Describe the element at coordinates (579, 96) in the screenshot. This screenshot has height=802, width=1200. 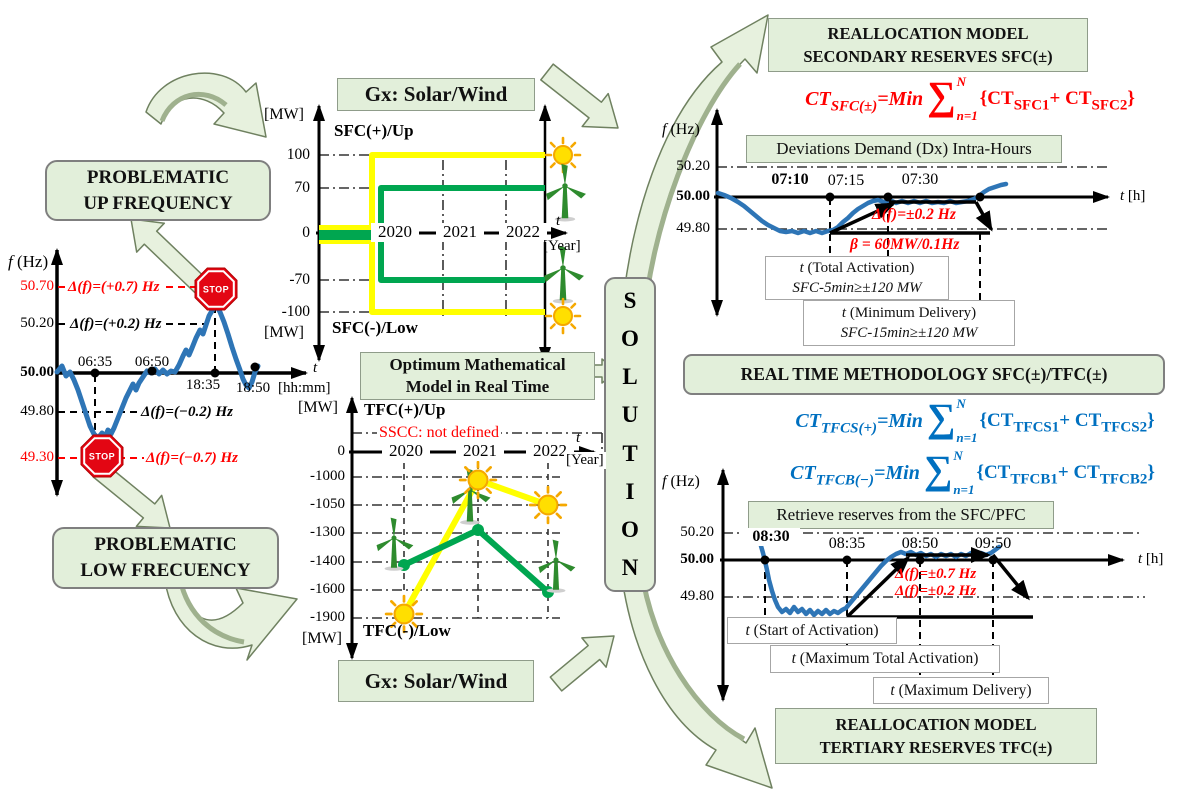
I see `arrow-sfc-to-solution` at that location.